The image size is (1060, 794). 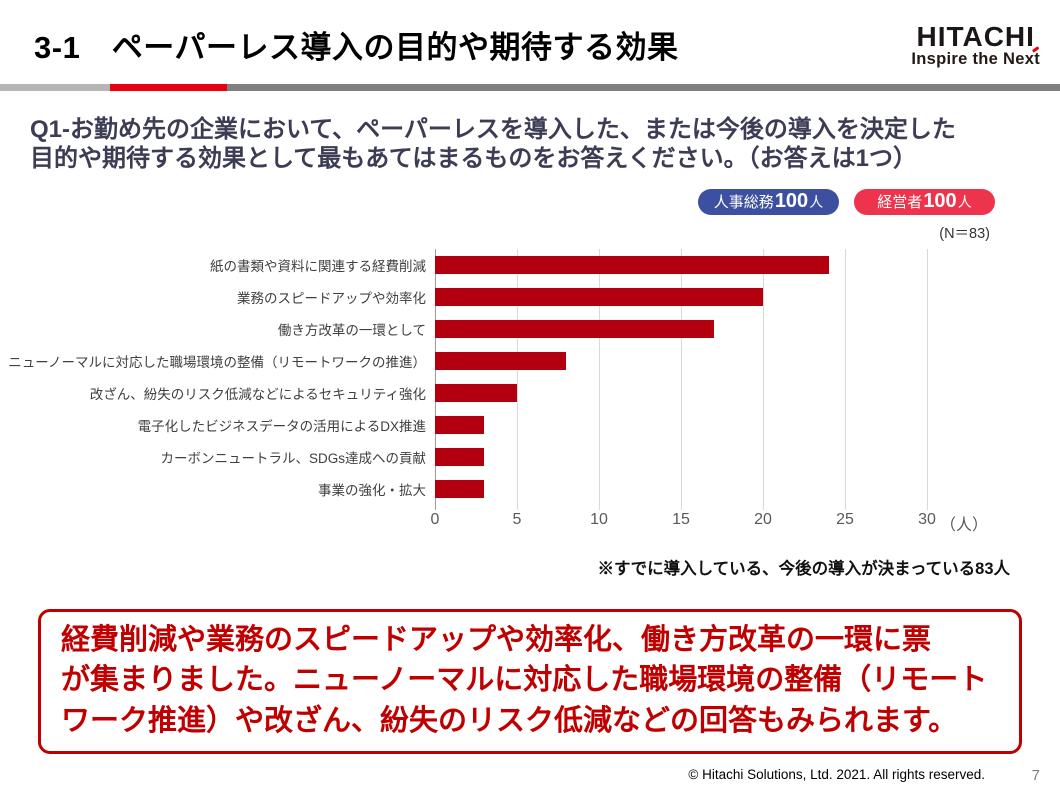 I want to click on category-label: 電子化したビジネスデータの活用によるDX推進, so click(x=281, y=426).